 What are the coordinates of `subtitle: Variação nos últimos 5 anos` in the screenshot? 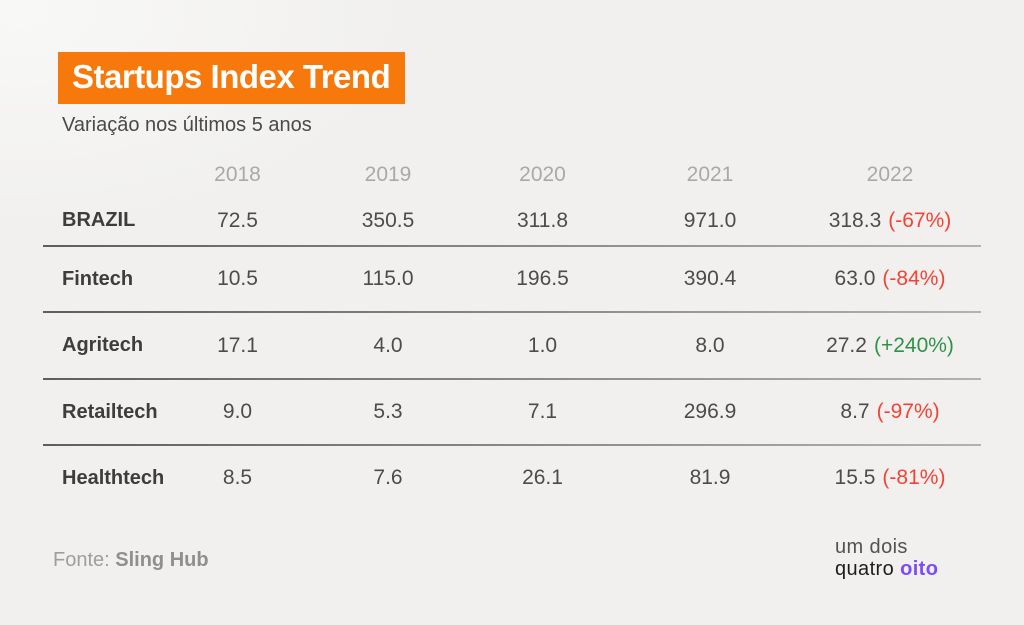 It's located at (187, 125).